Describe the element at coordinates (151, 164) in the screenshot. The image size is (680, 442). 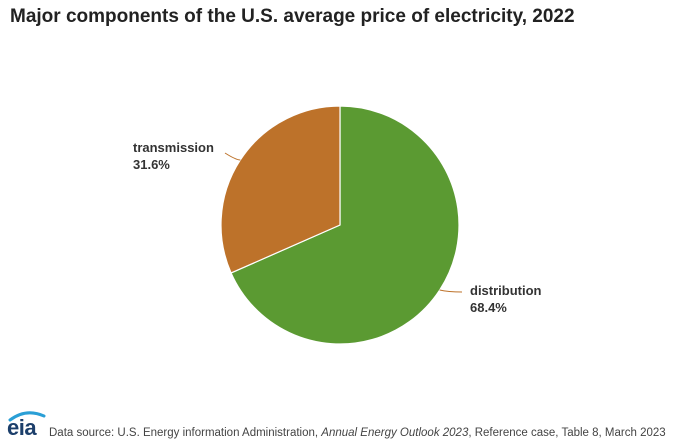
I see `slice-label-transmission-value: 31.6%` at that location.